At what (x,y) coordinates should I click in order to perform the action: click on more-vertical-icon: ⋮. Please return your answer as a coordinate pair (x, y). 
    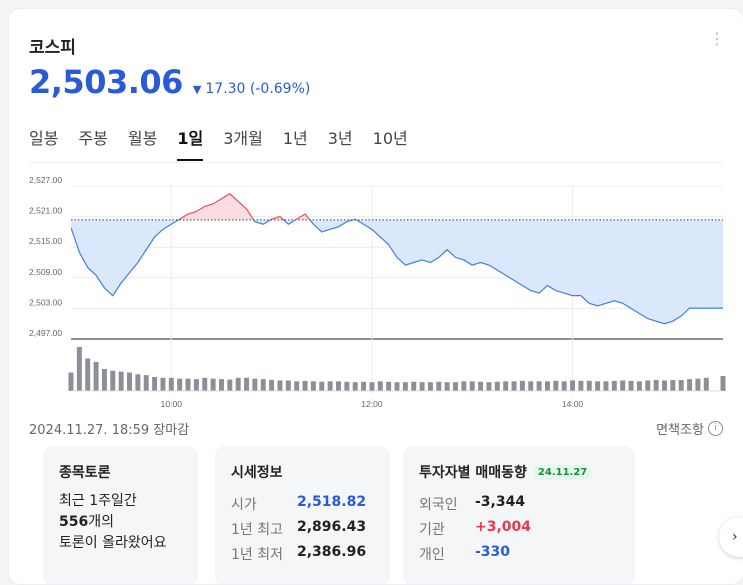
    Looking at the image, I should click on (717, 38).